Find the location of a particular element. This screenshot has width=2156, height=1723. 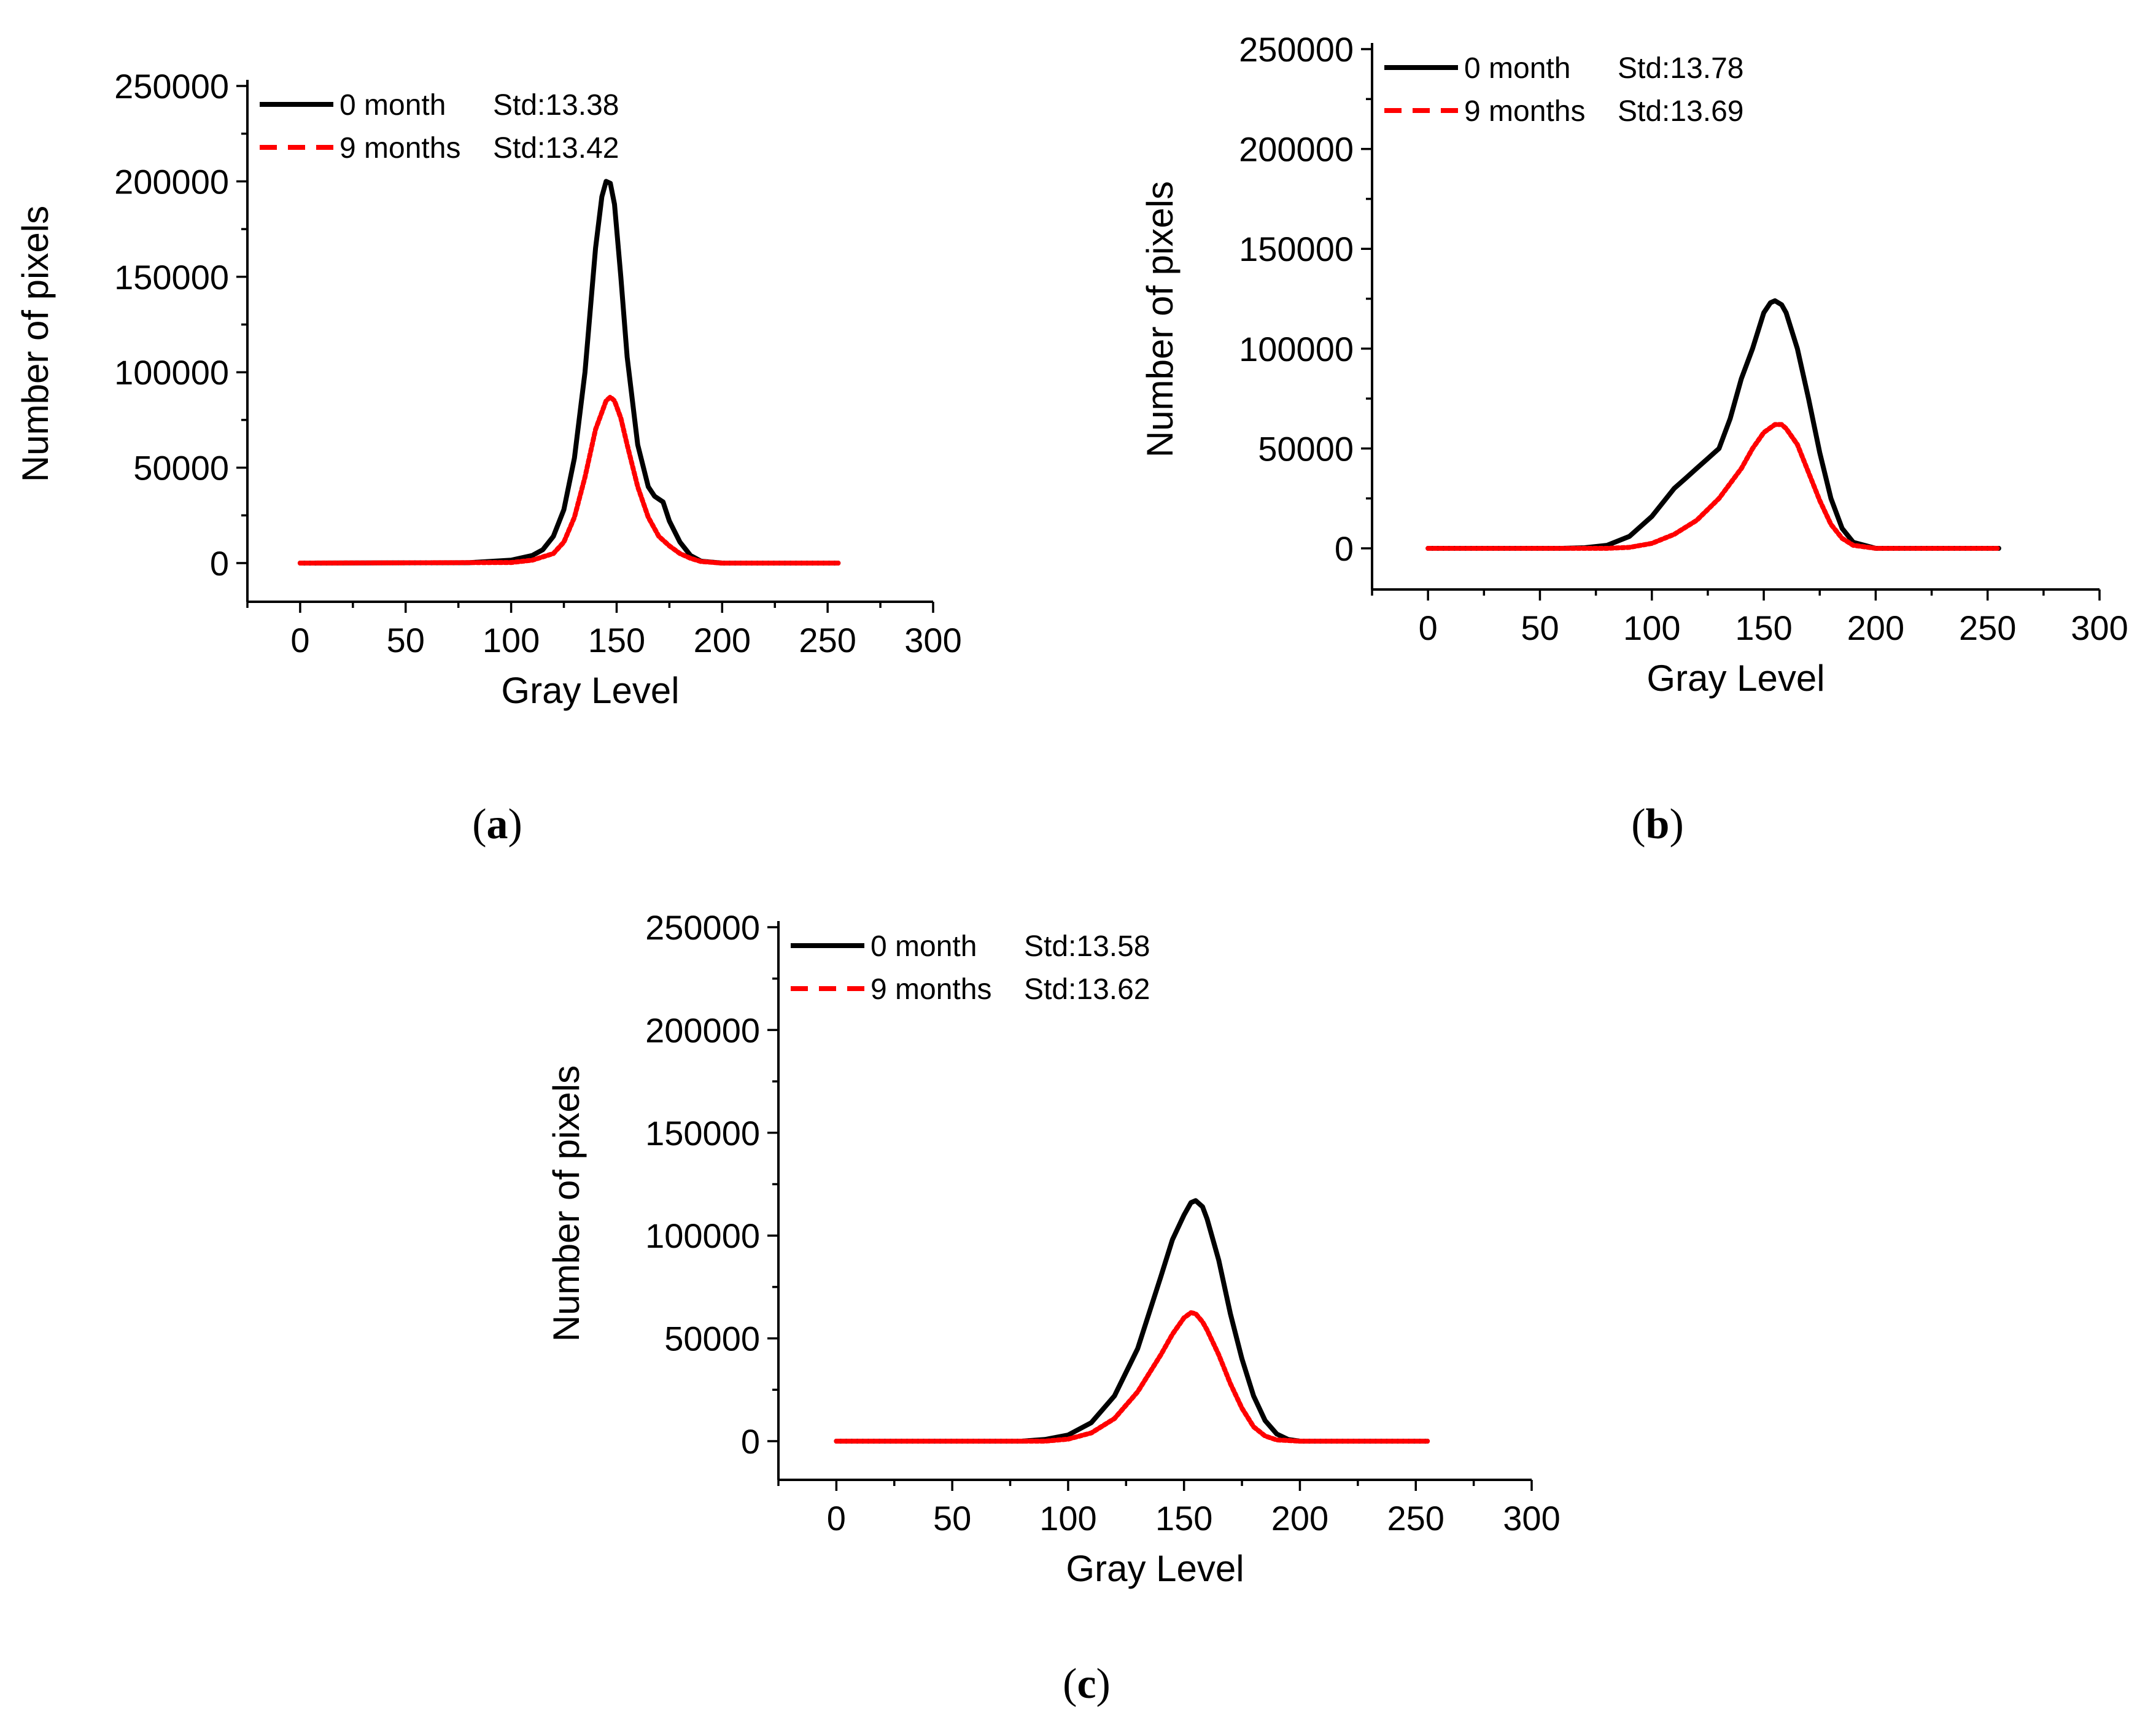

panel-caption: (c) is located at coordinates (1087, 1684).